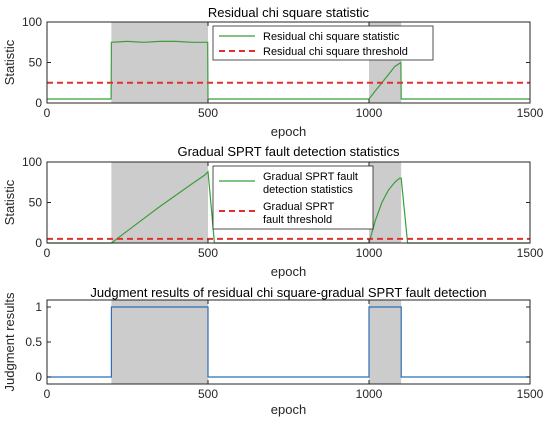  Describe the element at coordinates (33, 342) in the screenshot. I see `y-tick-label: 0.5` at that location.